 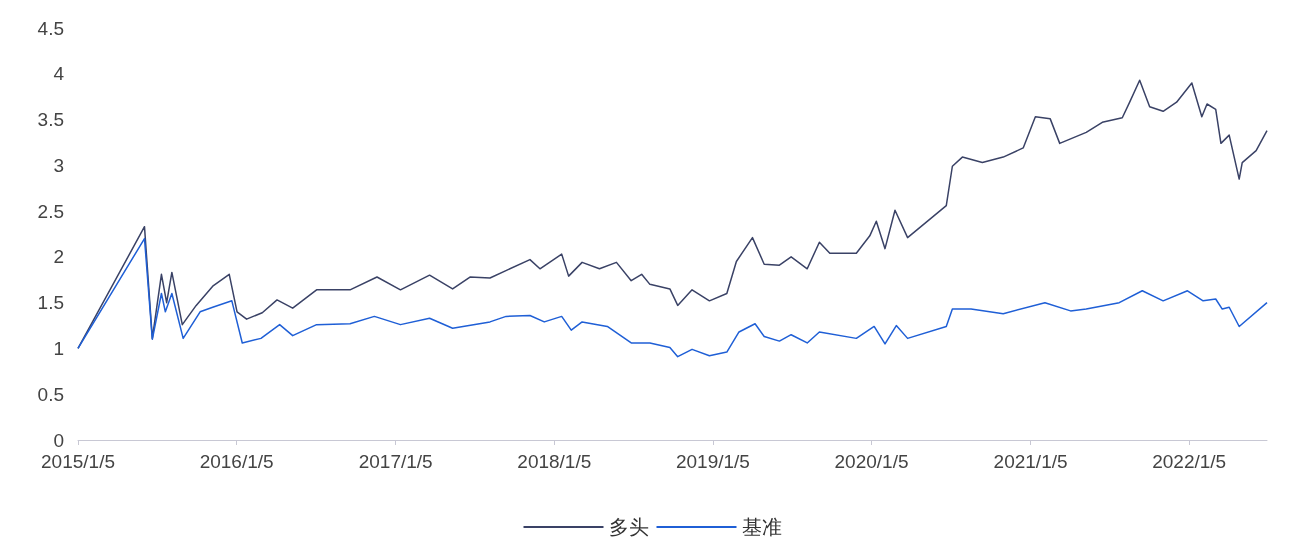 I want to click on x-tick-label: 2015/1/5, so click(x=78, y=461).